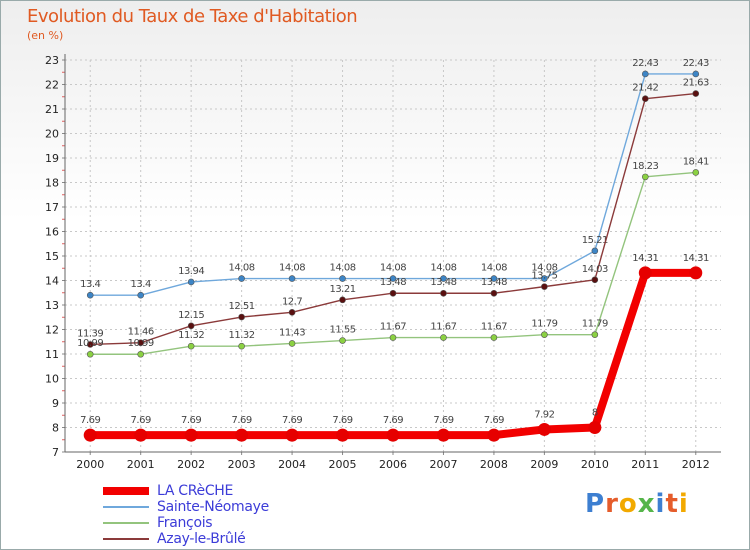 The width and height of the screenshot is (750, 550). I want to click on y-tick-label: 7, so click(55, 452).